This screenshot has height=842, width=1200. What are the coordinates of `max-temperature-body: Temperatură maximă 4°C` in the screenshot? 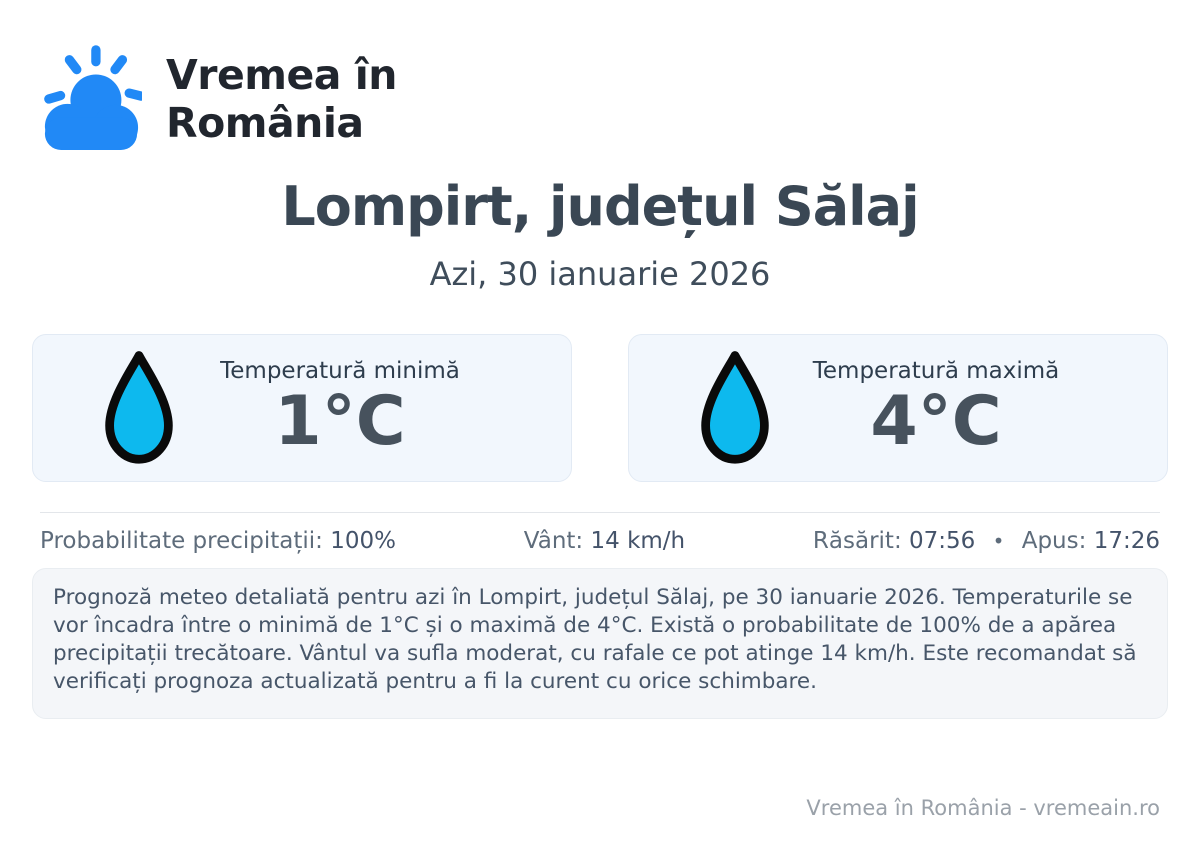 It's located at (971, 407).